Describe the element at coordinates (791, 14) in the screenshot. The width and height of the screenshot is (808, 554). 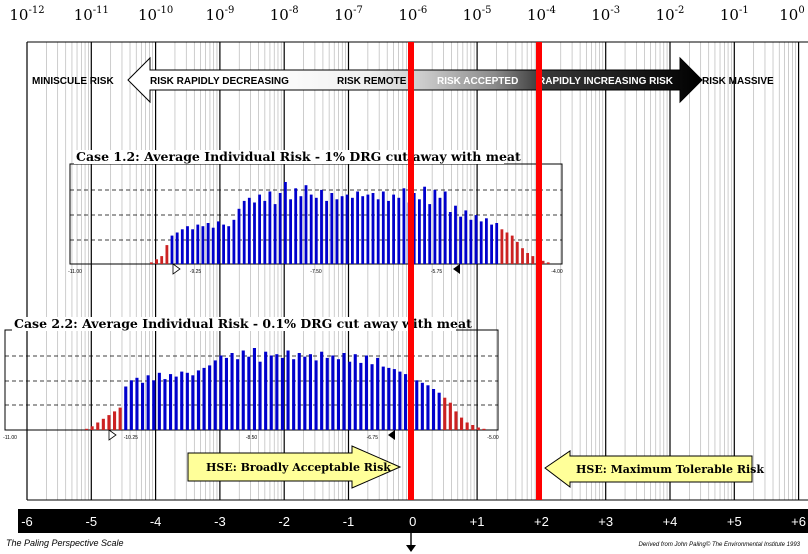
I see `top-scale-label: 10⁰` at that location.